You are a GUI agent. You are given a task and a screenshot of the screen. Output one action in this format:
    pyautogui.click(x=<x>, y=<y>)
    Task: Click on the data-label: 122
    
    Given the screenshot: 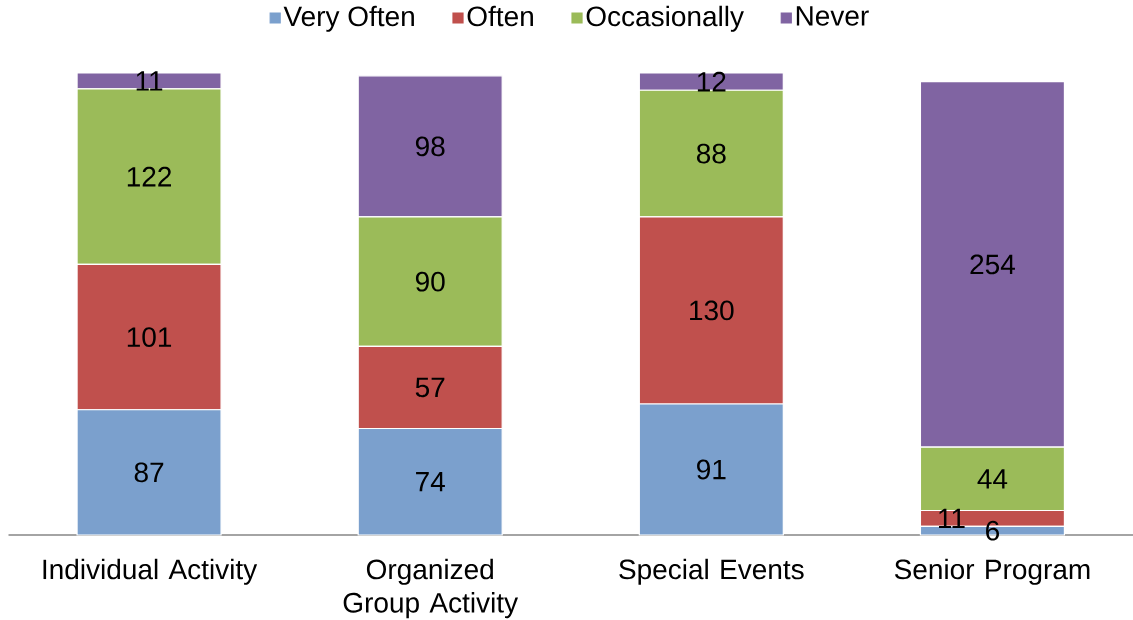 What is the action you would take?
    pyautogui.click(x=149, y=176)
    